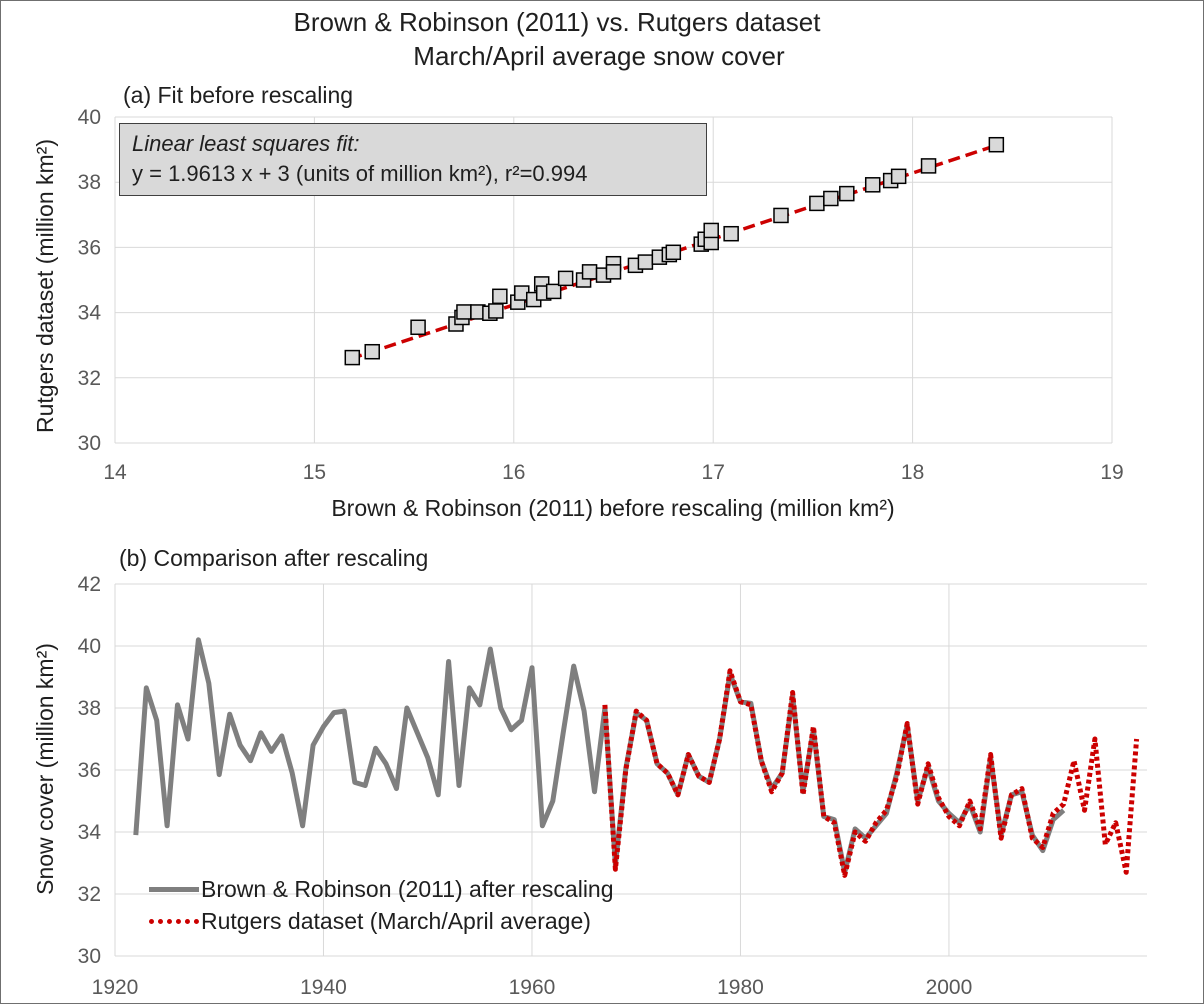 This screenshot has width=1204, height=1005. What do you see at coordinates (89, 646) in the screenshot?
I see `panel-b-y-tick-label: 40` at bounding box center [89, 646].